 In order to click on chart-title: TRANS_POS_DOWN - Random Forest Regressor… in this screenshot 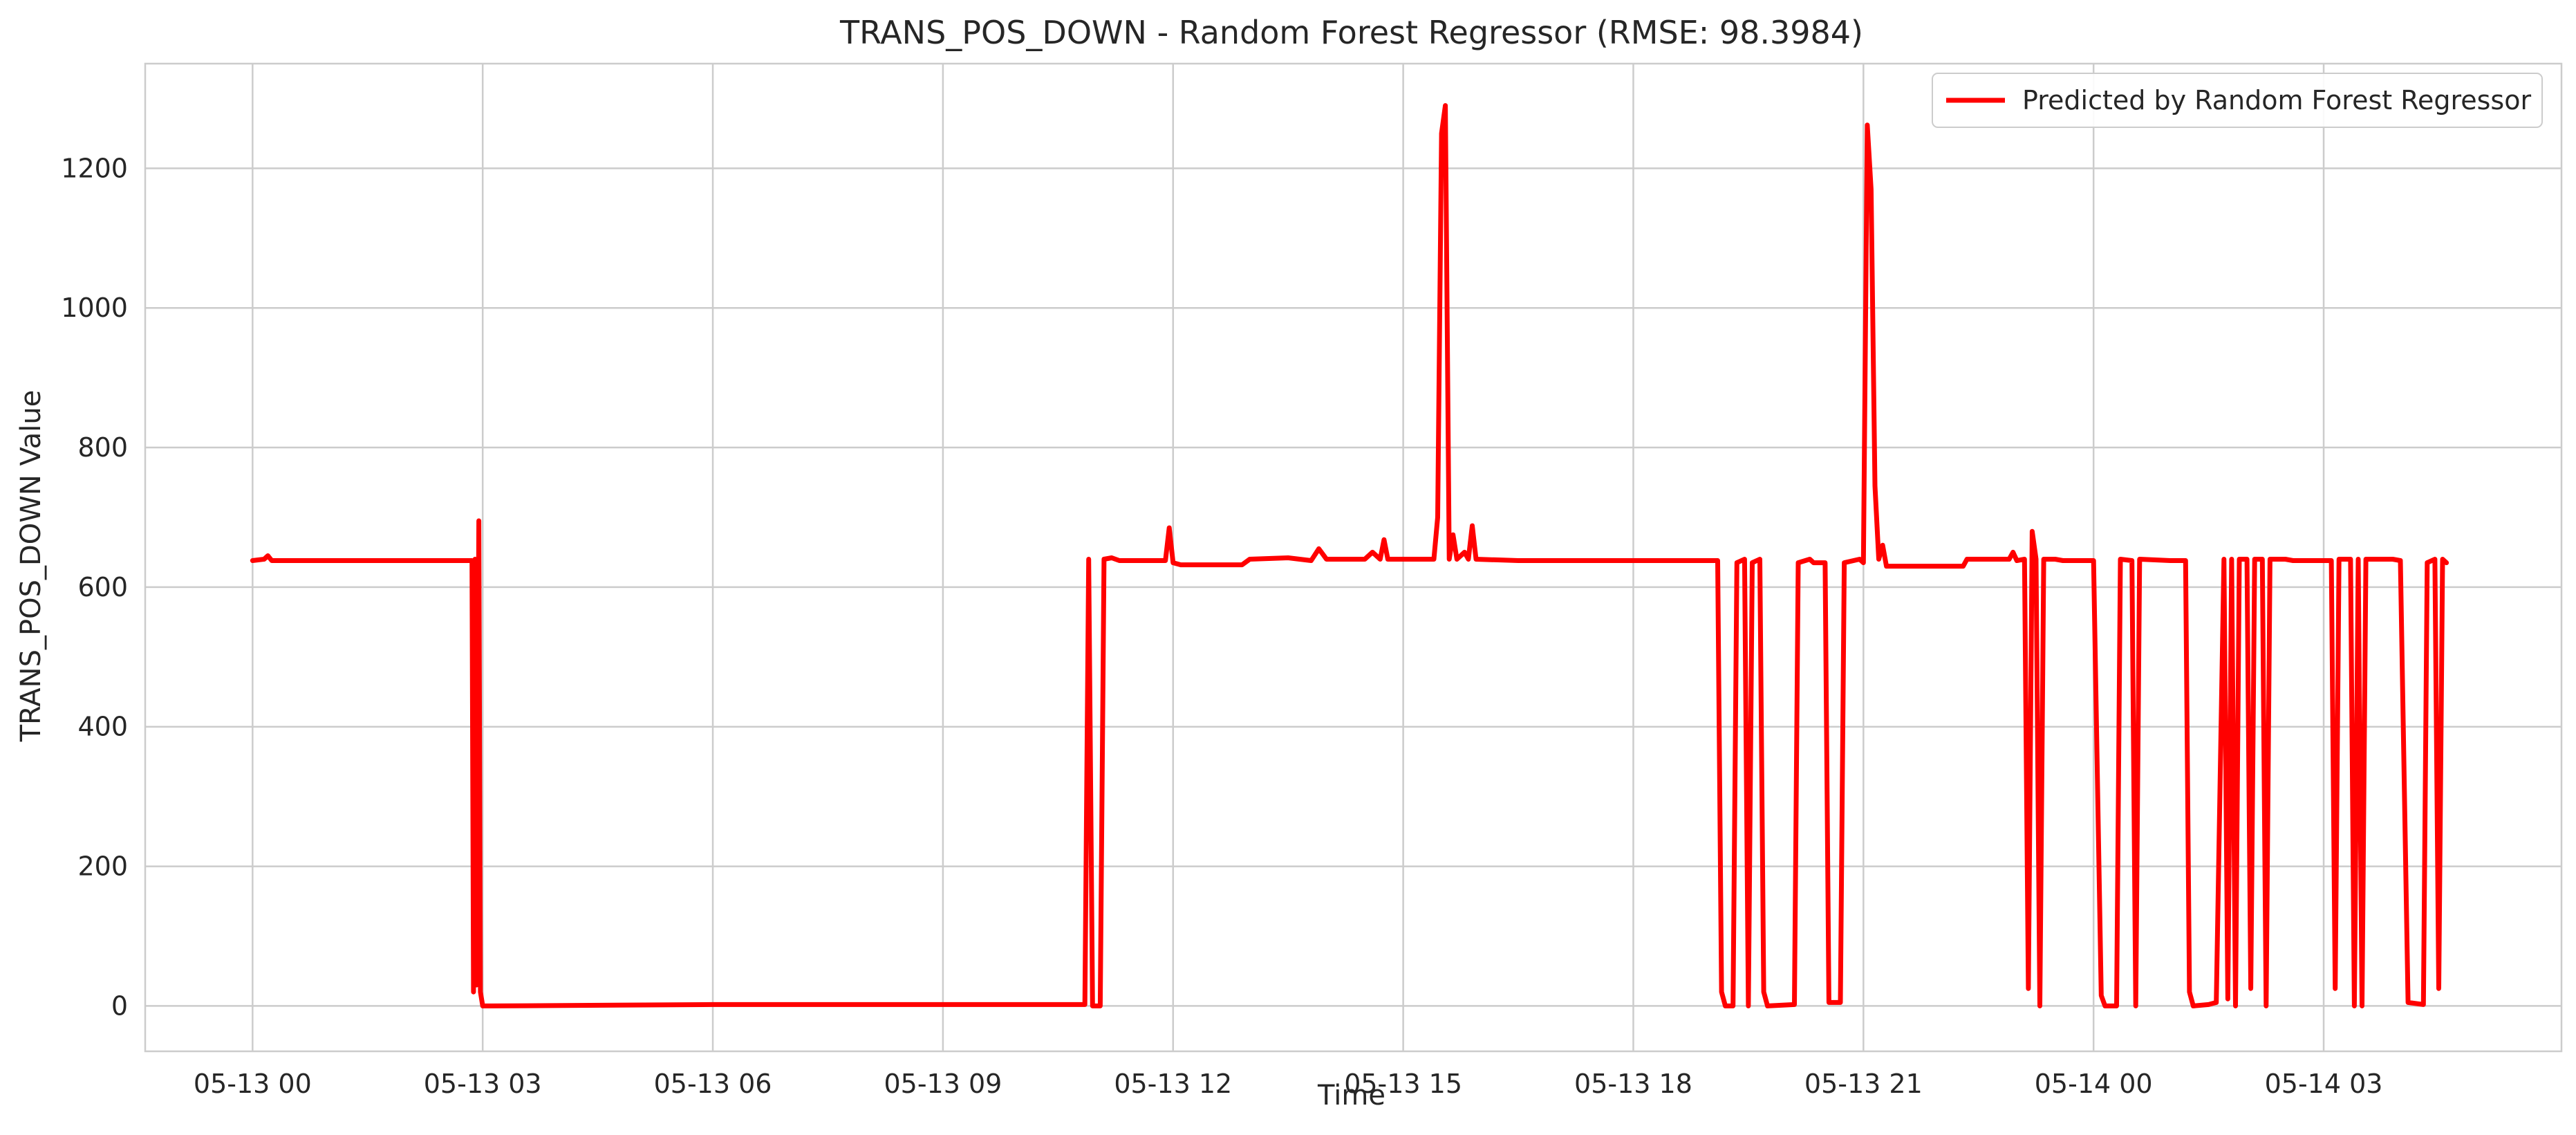, I will do `click(1351, 32)`.